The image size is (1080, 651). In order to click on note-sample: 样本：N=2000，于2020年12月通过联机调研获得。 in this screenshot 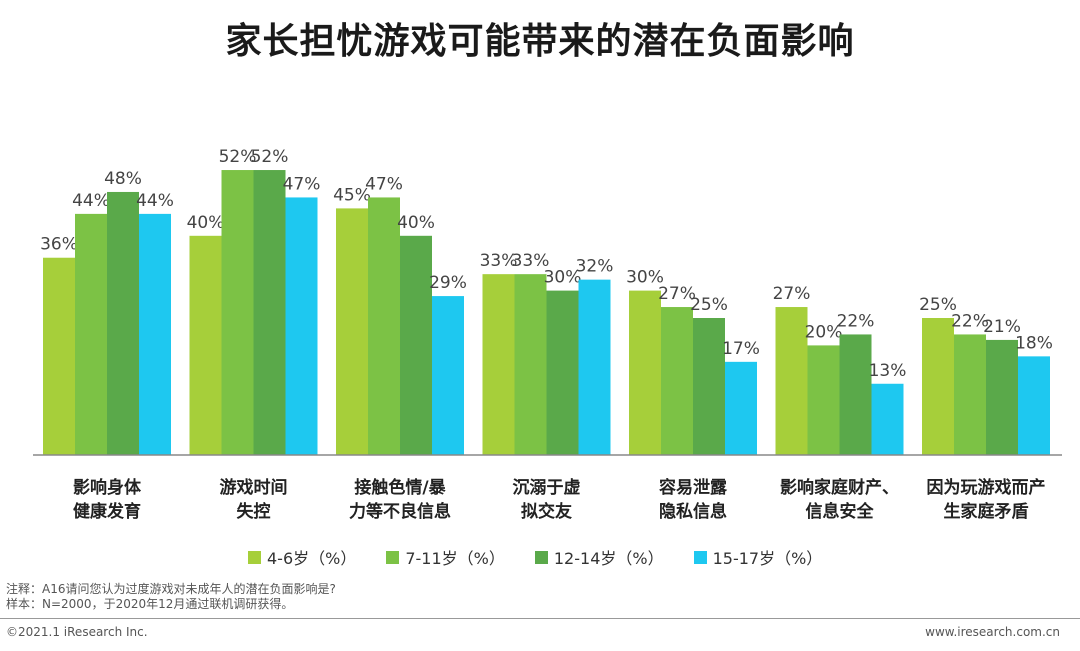, I will do `click(150, 604)`.